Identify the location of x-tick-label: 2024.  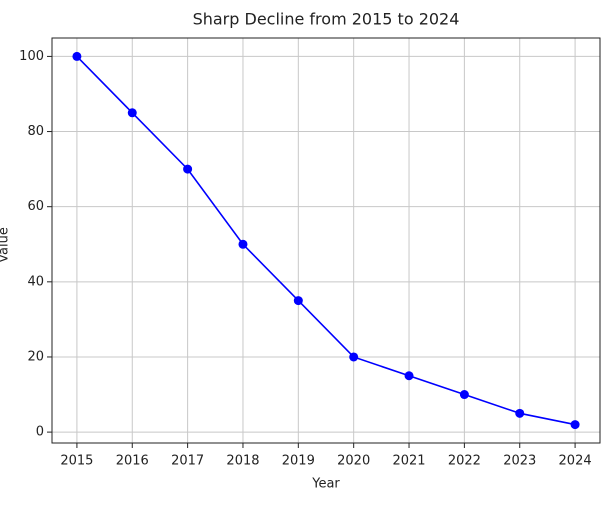
(575, 461).